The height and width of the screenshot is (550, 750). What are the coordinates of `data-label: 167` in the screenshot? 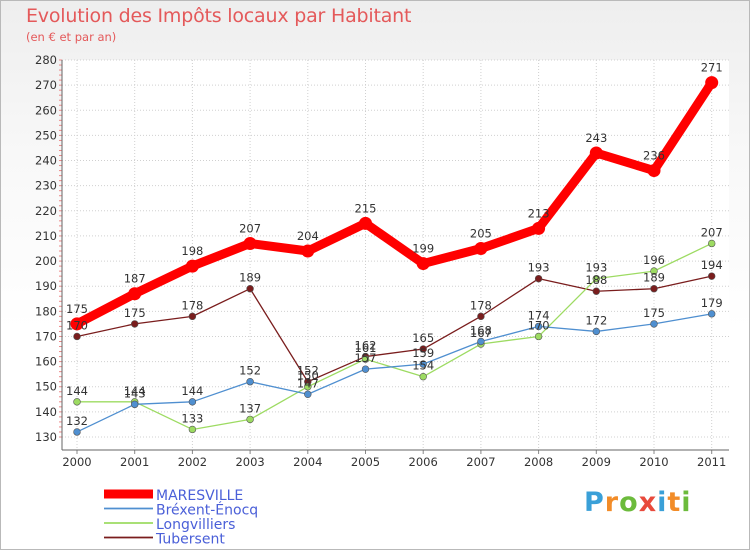 It's located at (481, 333).